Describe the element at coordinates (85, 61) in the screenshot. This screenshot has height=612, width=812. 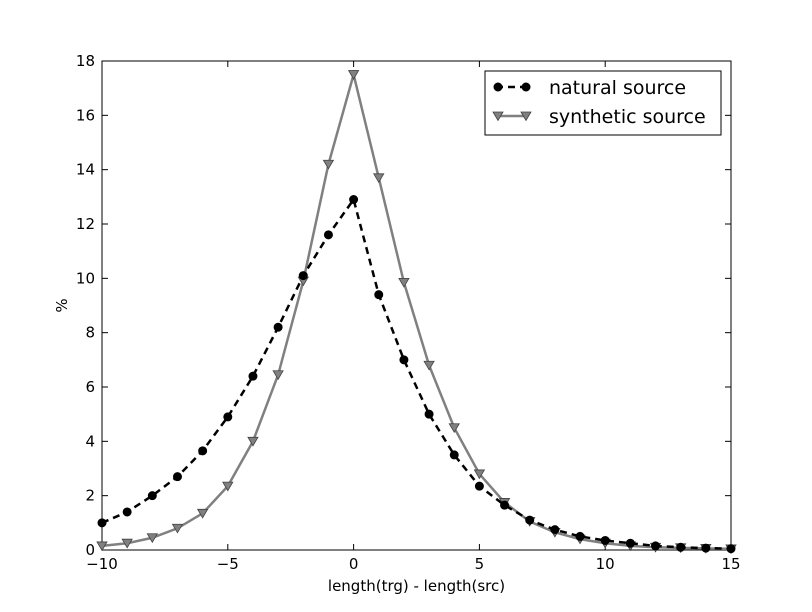
I see `y-tick-label: 18` at that location.